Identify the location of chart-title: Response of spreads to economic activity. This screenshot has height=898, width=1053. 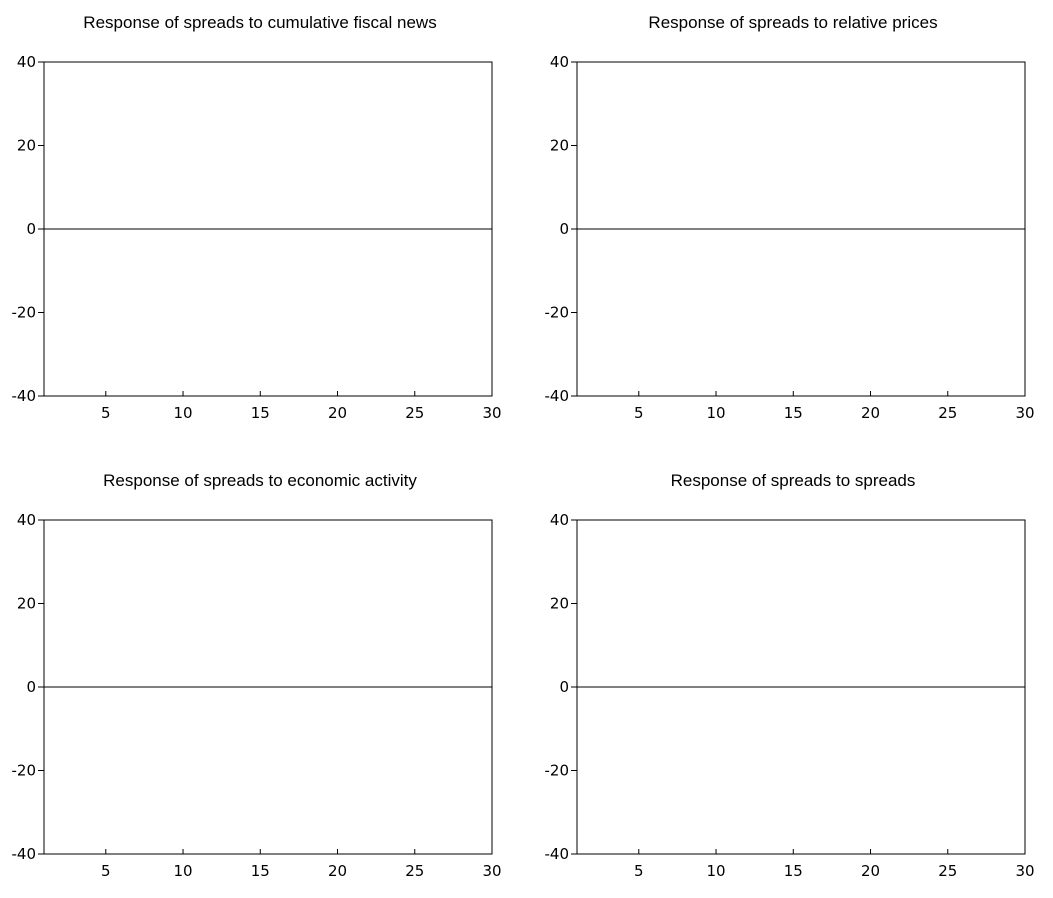
(260, 480).